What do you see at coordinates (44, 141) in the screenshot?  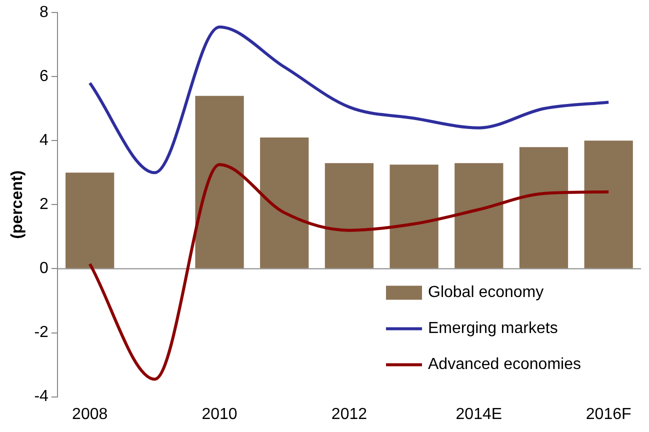 I see `y-tick-label: 4` at bounding box center [44, 141].